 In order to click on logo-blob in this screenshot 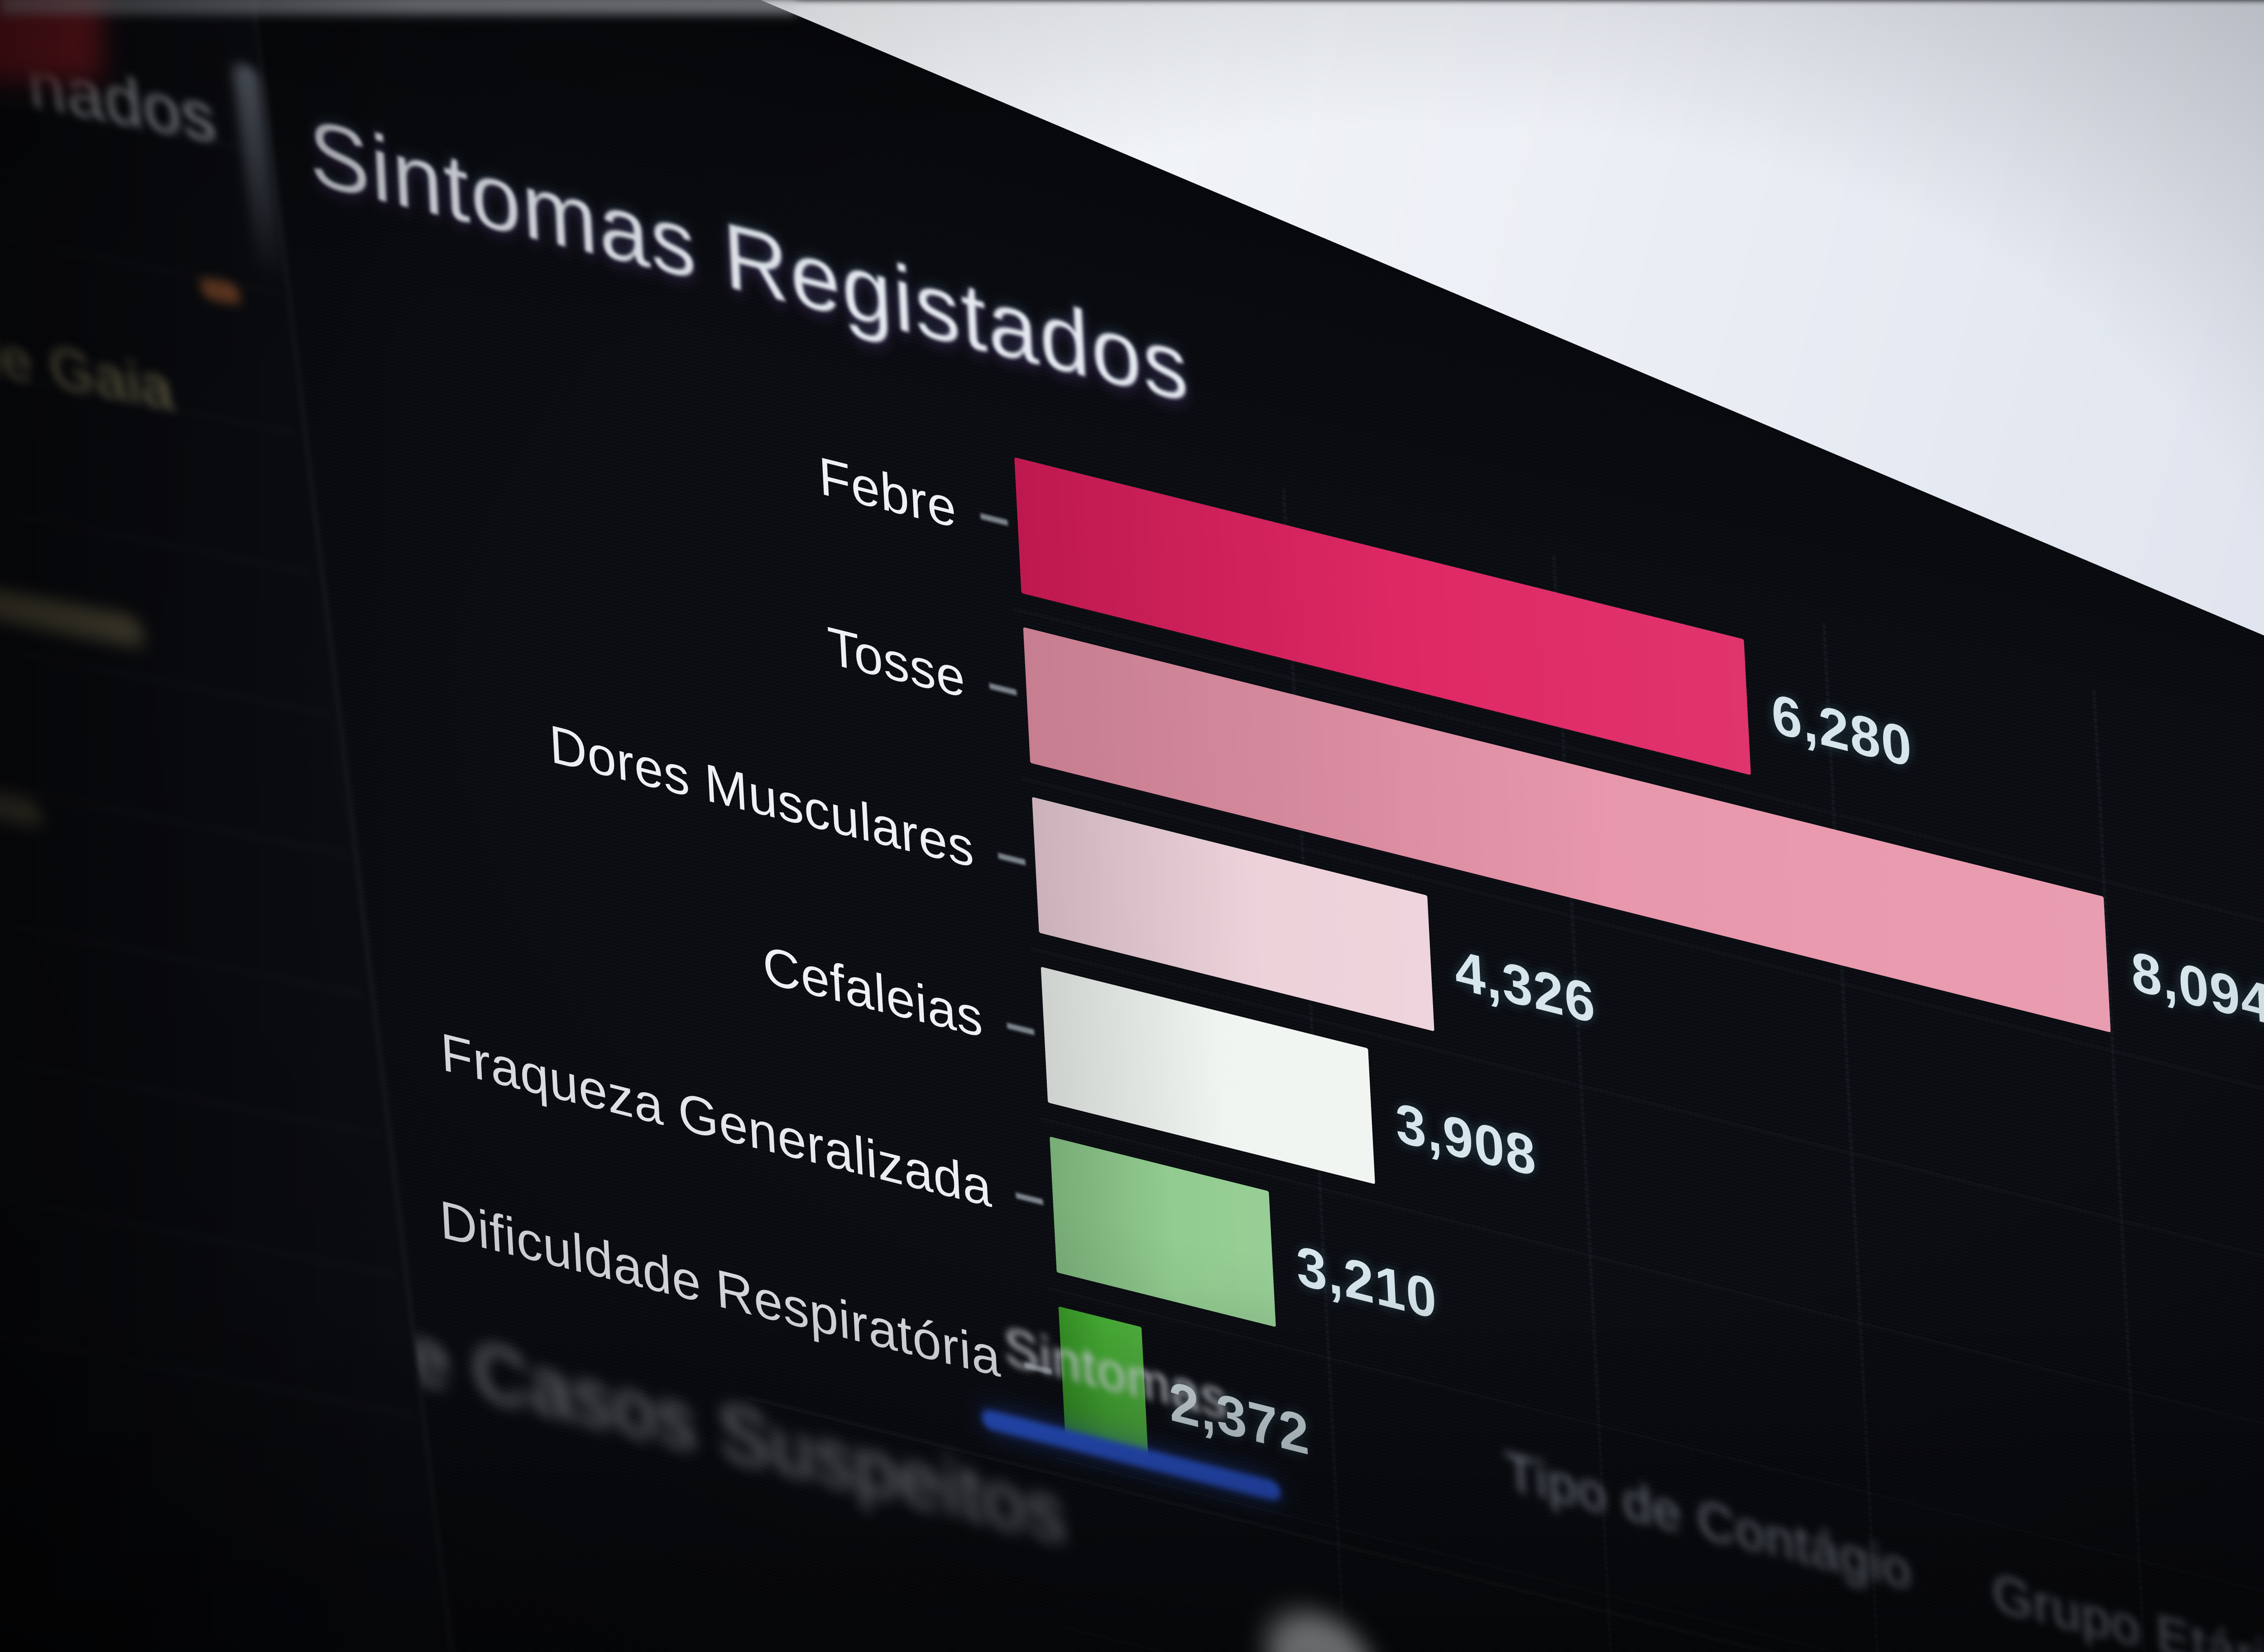, I will do `click(1322, 1626)`.